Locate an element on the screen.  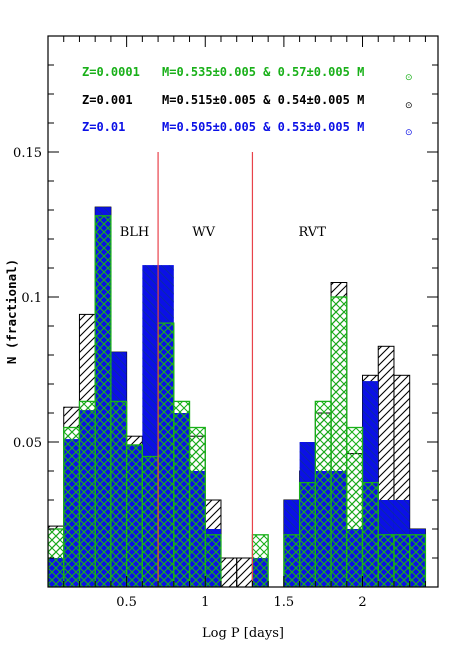
region-labels: BLH WV RVT is located at coordinates (223, 232).